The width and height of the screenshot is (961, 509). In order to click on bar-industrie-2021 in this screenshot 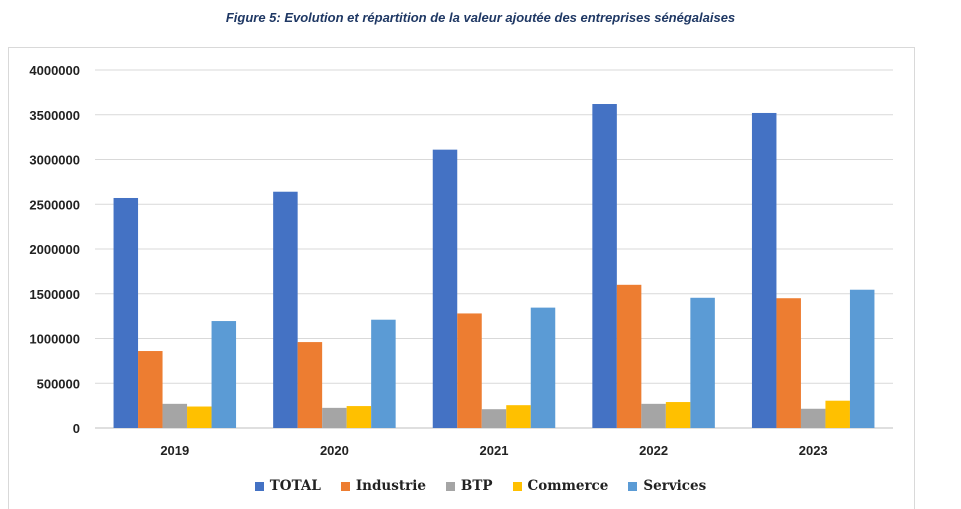, I will do `click(469, 370)`.